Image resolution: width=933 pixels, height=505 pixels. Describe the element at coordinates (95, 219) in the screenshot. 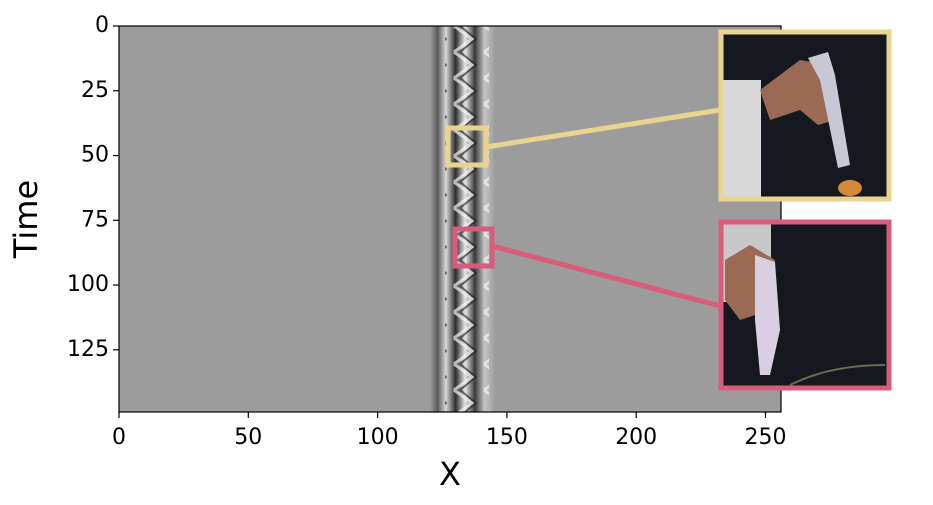

I see `y-tick-label: 75` at that location.